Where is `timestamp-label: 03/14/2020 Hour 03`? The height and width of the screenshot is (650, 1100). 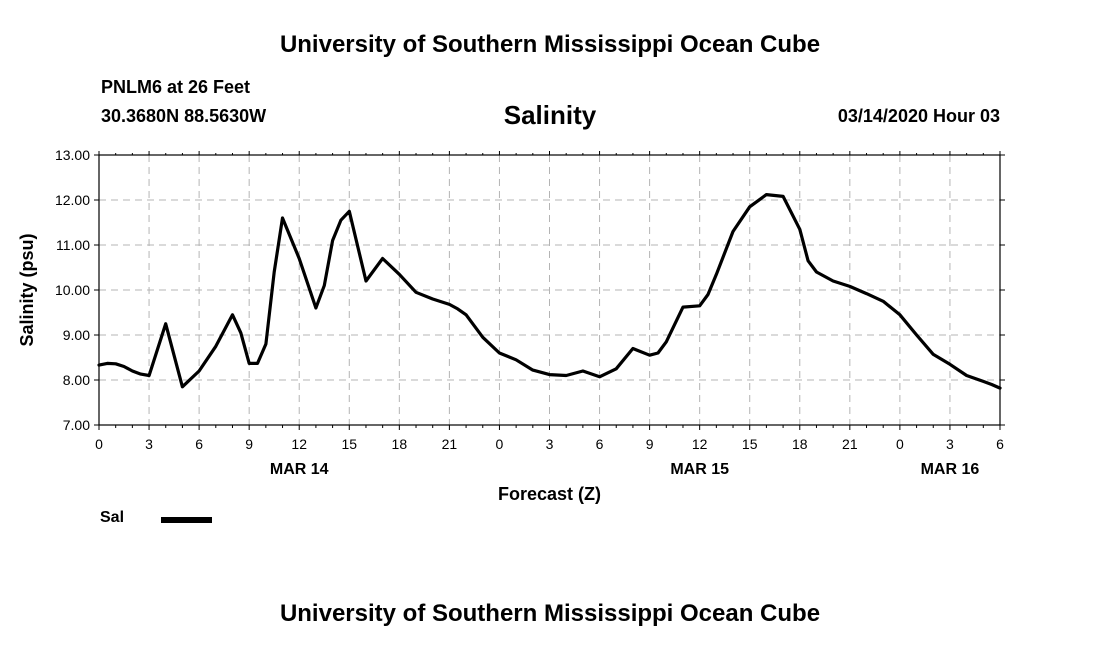 timestamp-label: 03/14/2020 Hour 03 is located at coordinates (918, 116).